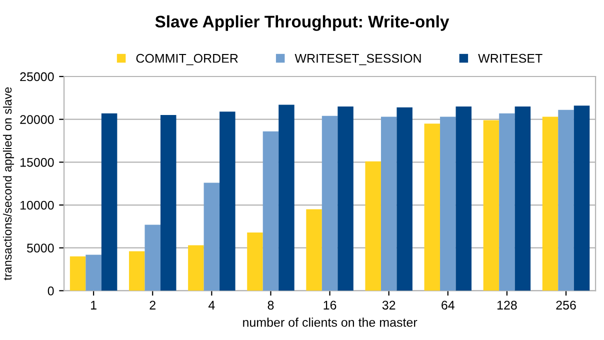 Image resolution: width=604 pixels, height=340 pixels. Describe the element at coordinates (566, 305) in the screenshot. I see `x-tick-label: 256` at that location.